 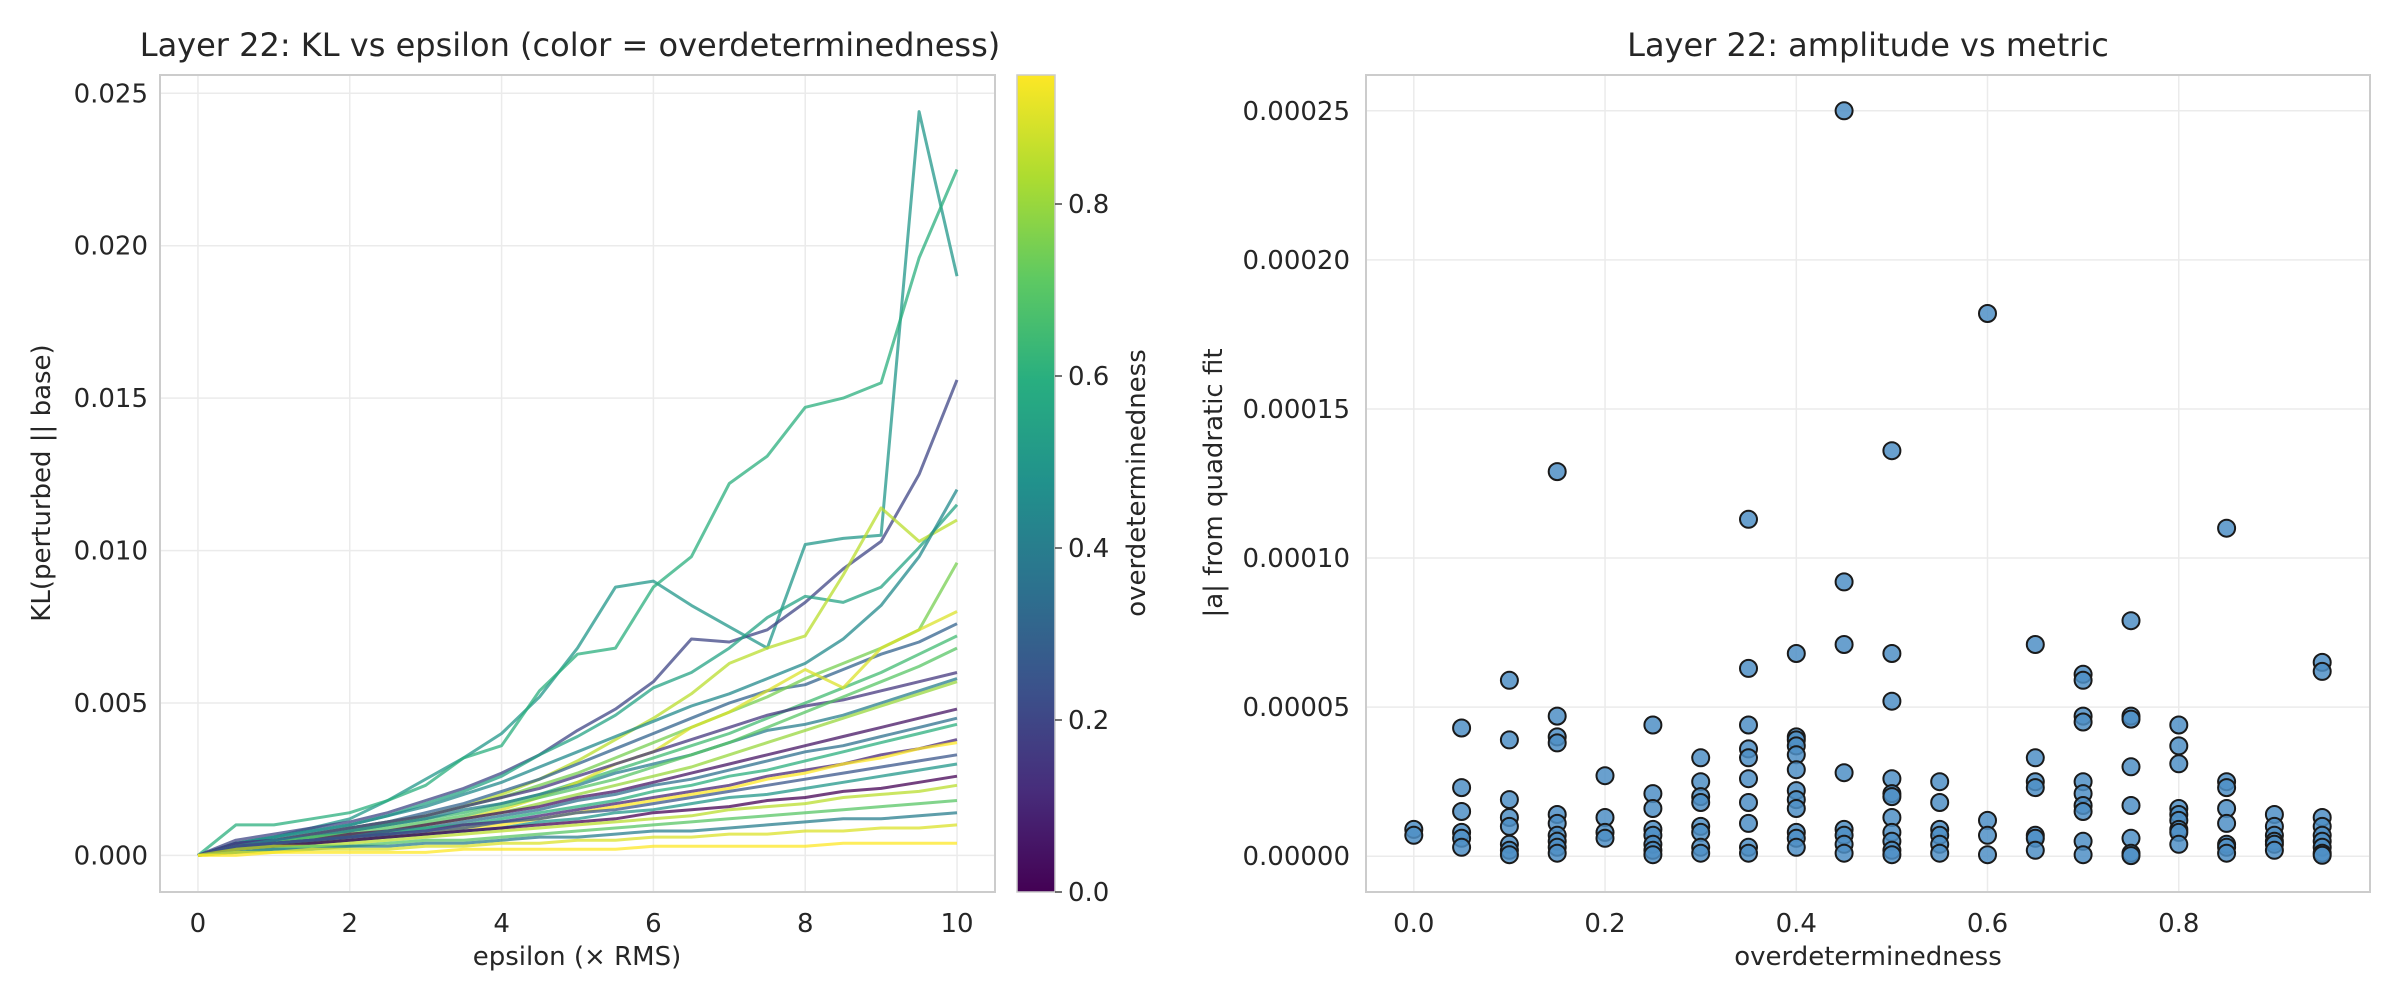 What do you see at coordinates (111, 247) in the screenshot?
I see `left-y-tick-label: 0.020` at bounding box center [111, 247].